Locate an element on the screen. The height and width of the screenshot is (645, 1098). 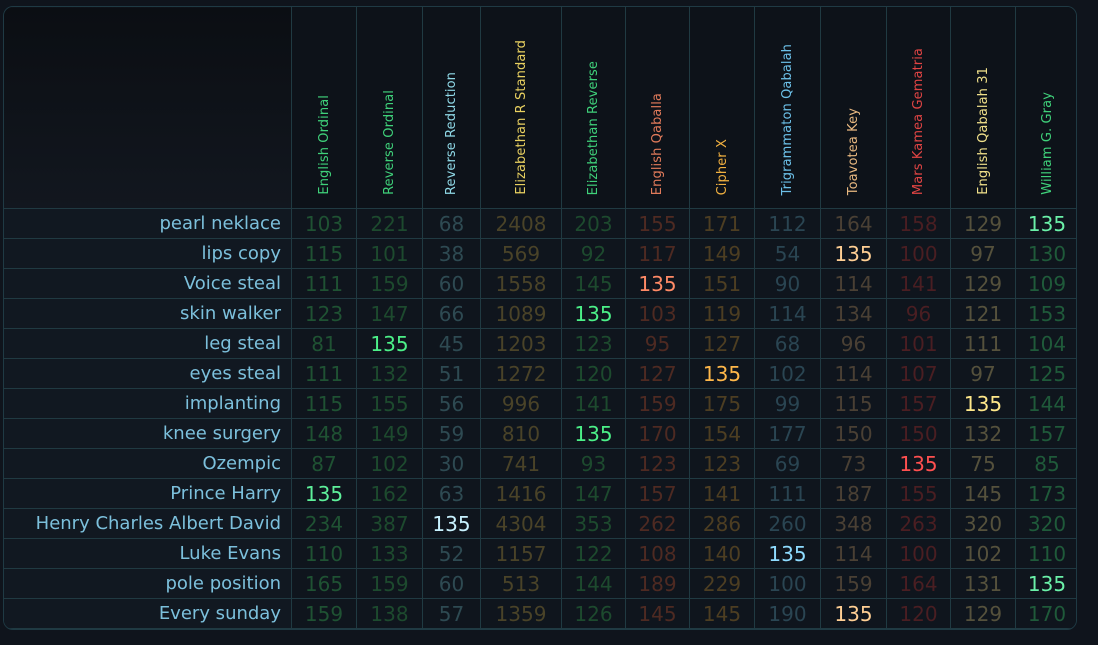
value-cell: 149 is located at coordinates (722, 253).